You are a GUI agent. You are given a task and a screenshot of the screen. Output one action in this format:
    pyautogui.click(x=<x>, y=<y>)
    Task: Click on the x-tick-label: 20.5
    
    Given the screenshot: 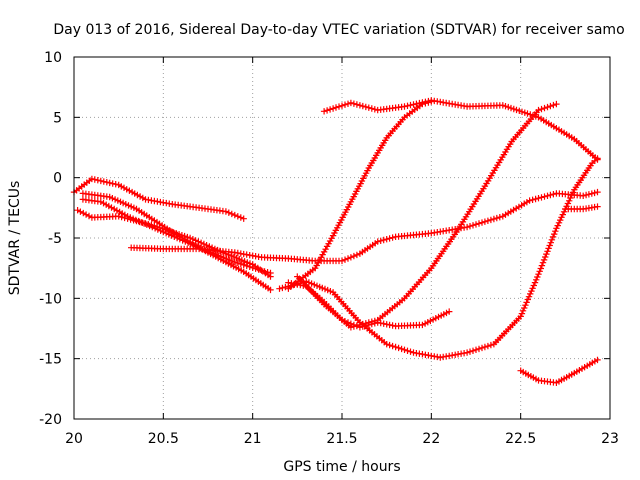 What is the action you would take?
    pyautogui.click(x=163, y=439)
    